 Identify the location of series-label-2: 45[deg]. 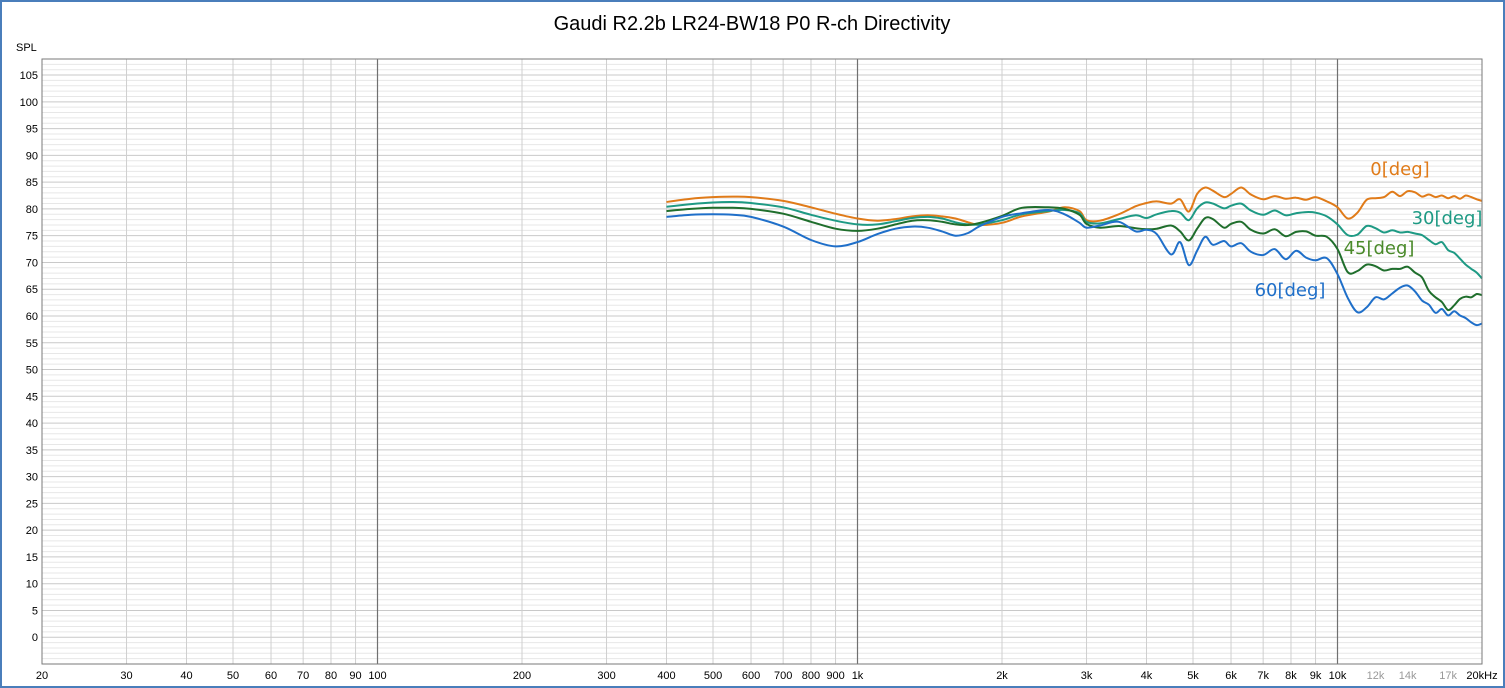
(1379, 248).